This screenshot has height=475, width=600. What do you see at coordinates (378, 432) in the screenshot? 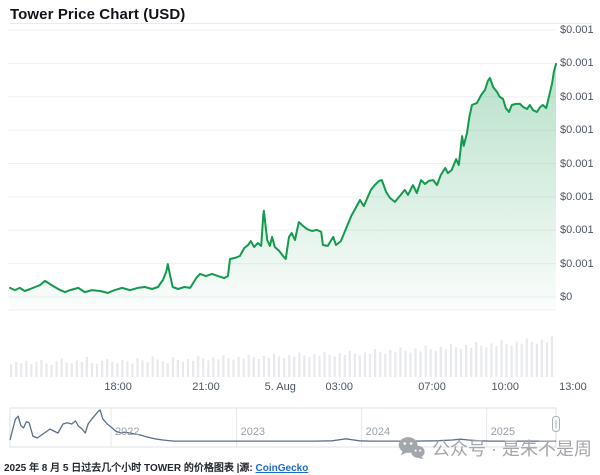
I see `navigator-year-label: 2024` at bounding box center [378, 432].